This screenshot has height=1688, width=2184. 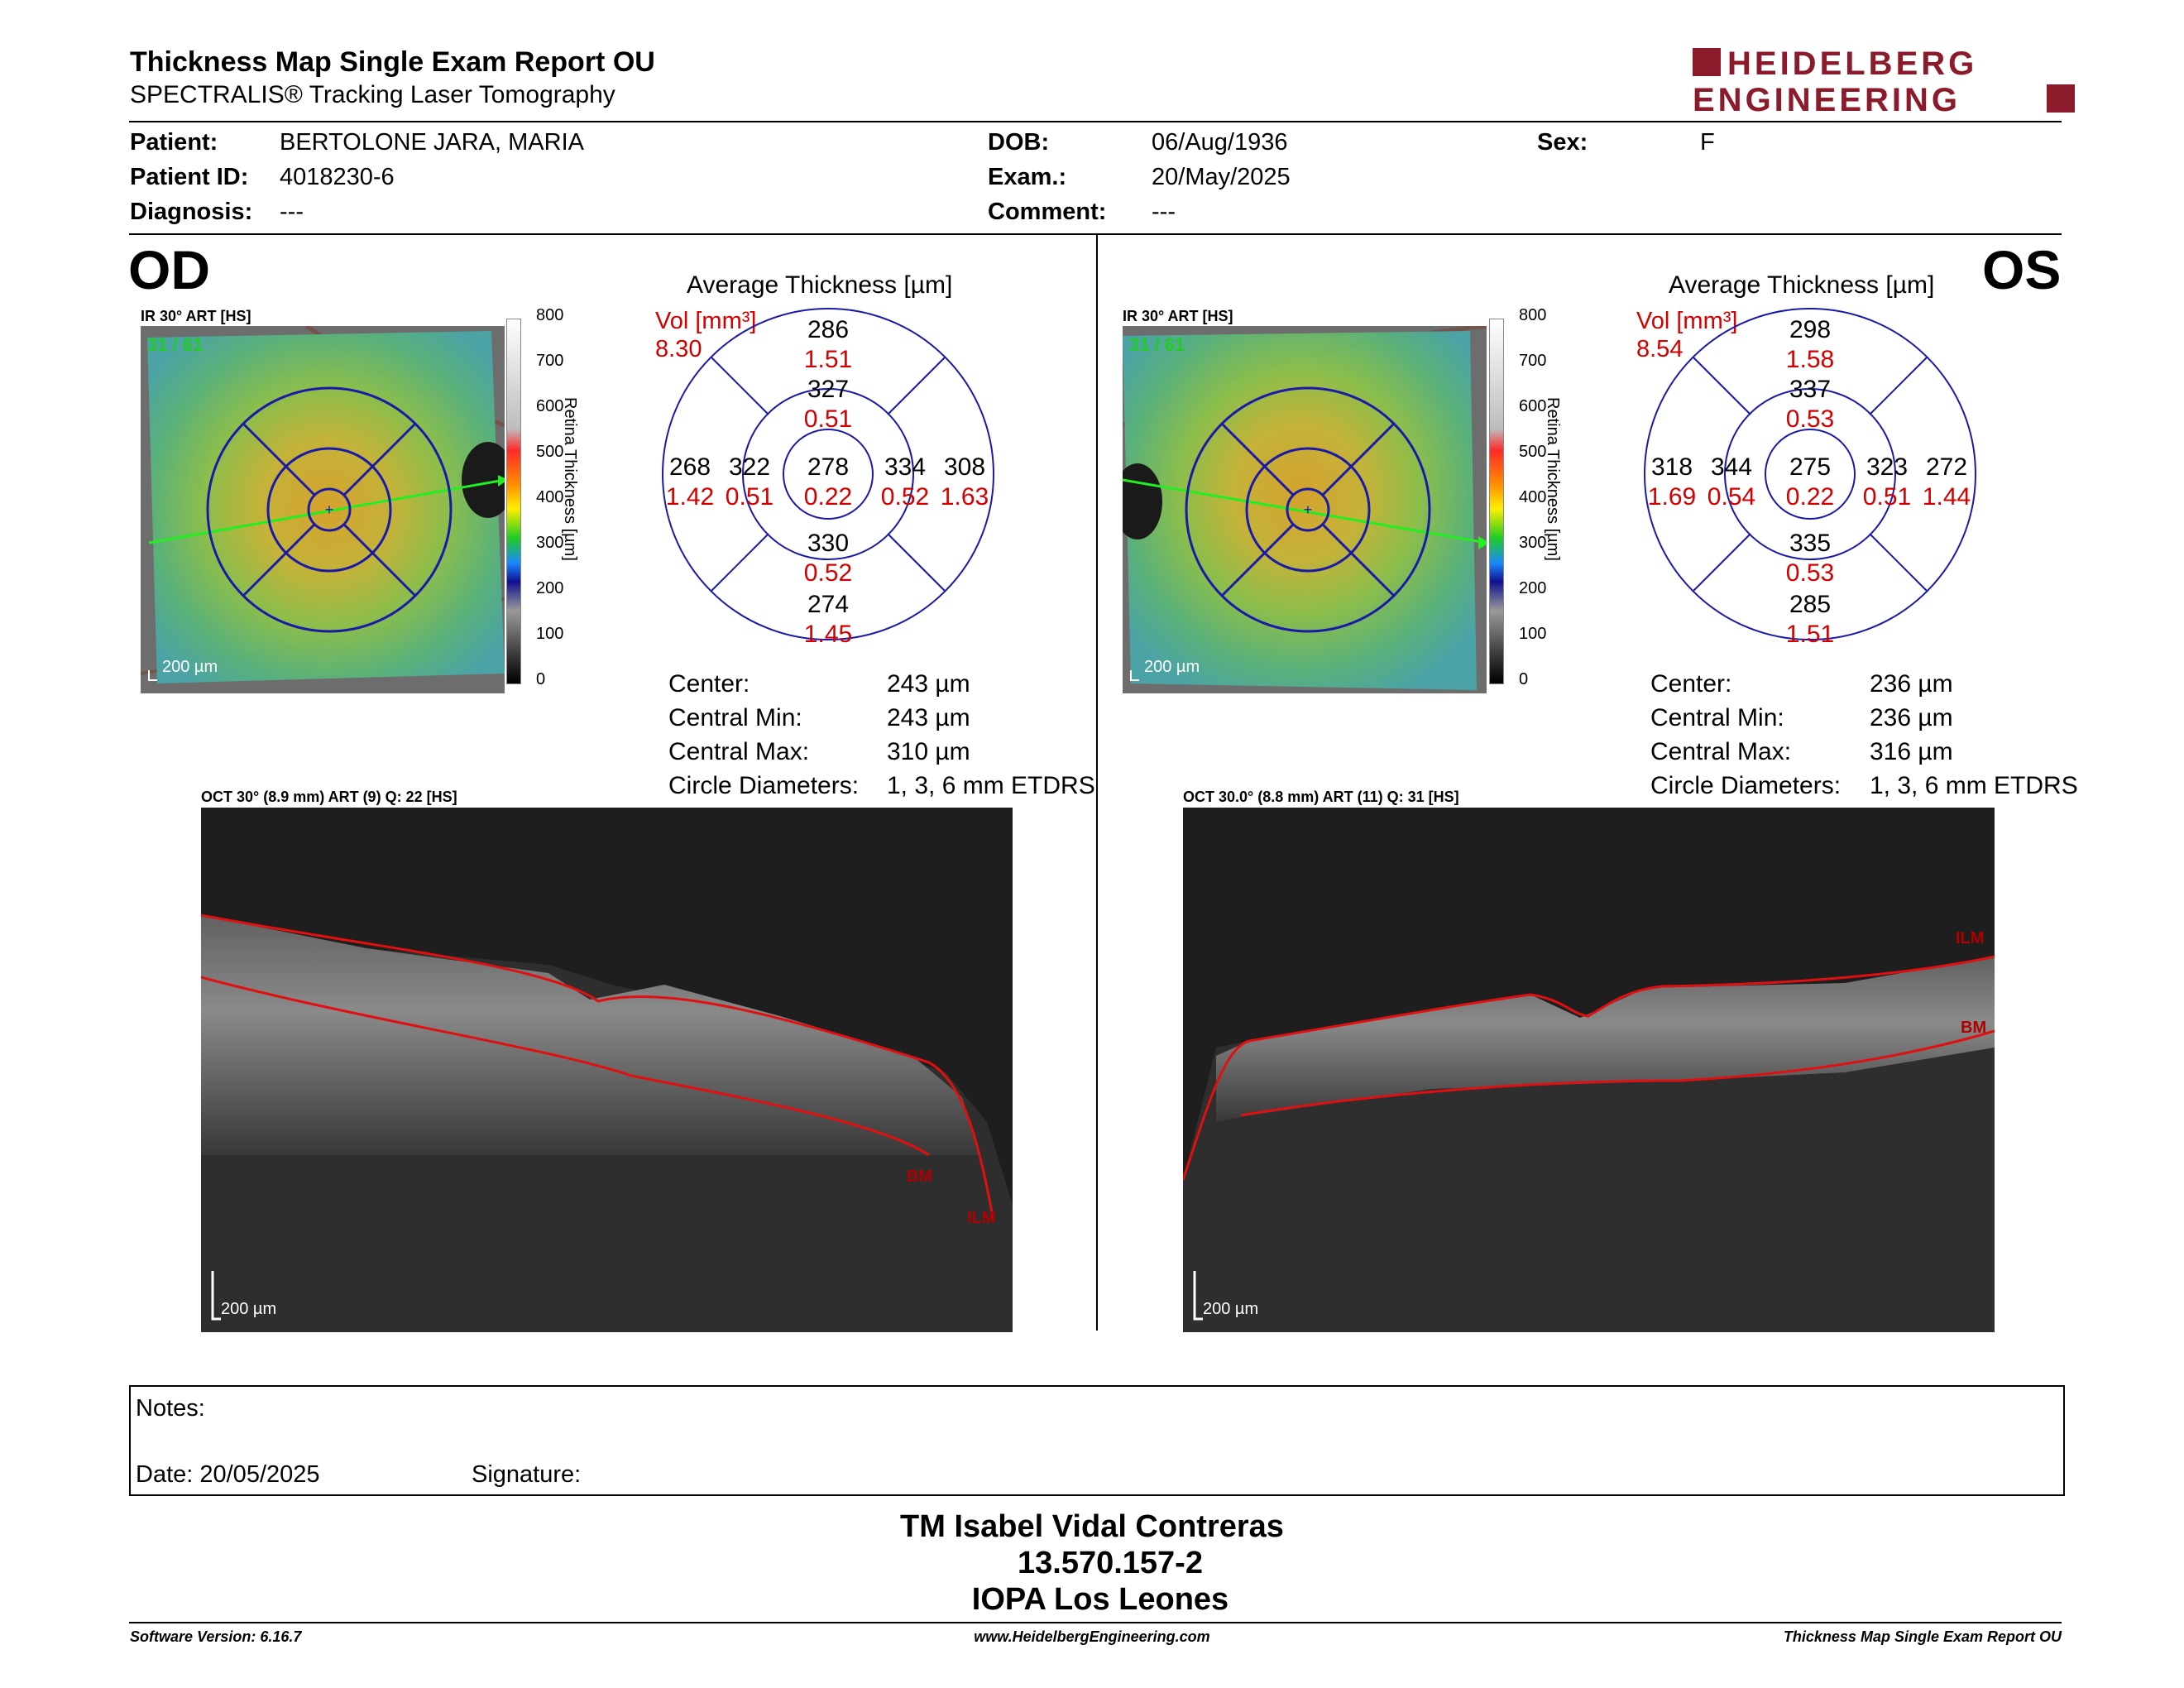 I want to click on od-colorbar-ticks: 800 700 600 500 400 300 200 100 0, so click(x=550, y=497).